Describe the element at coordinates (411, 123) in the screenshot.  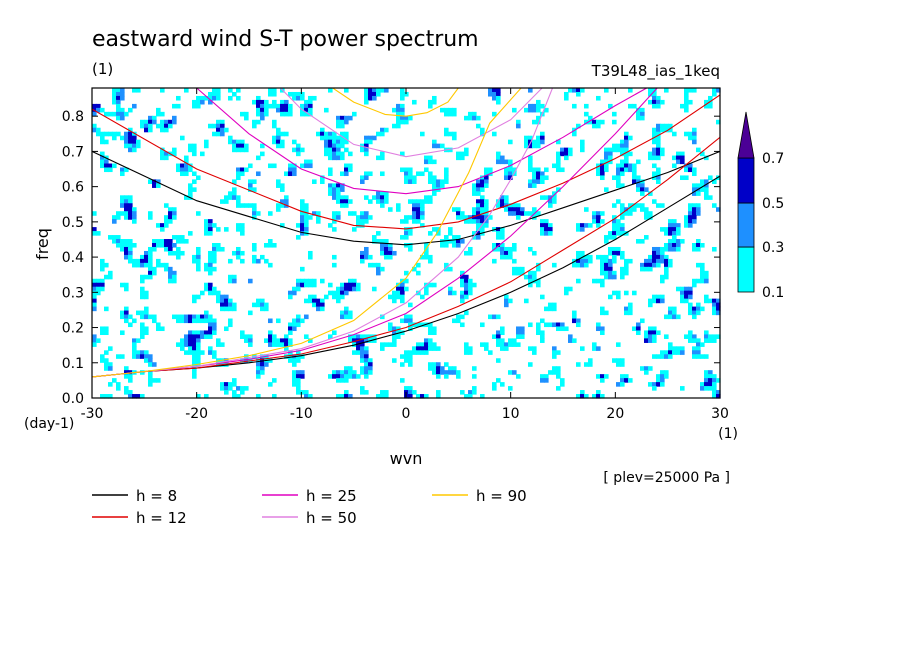
I see `curve-upper` at that location.